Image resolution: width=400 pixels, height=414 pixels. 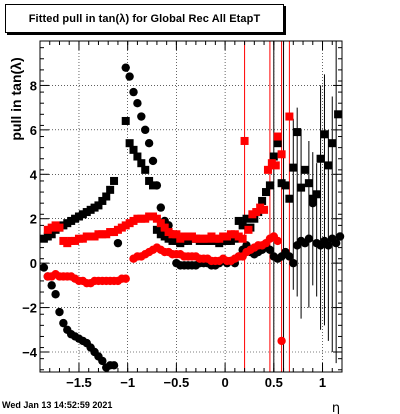 I want to click on x-tick-label: −1, so click(x=127, y=382).